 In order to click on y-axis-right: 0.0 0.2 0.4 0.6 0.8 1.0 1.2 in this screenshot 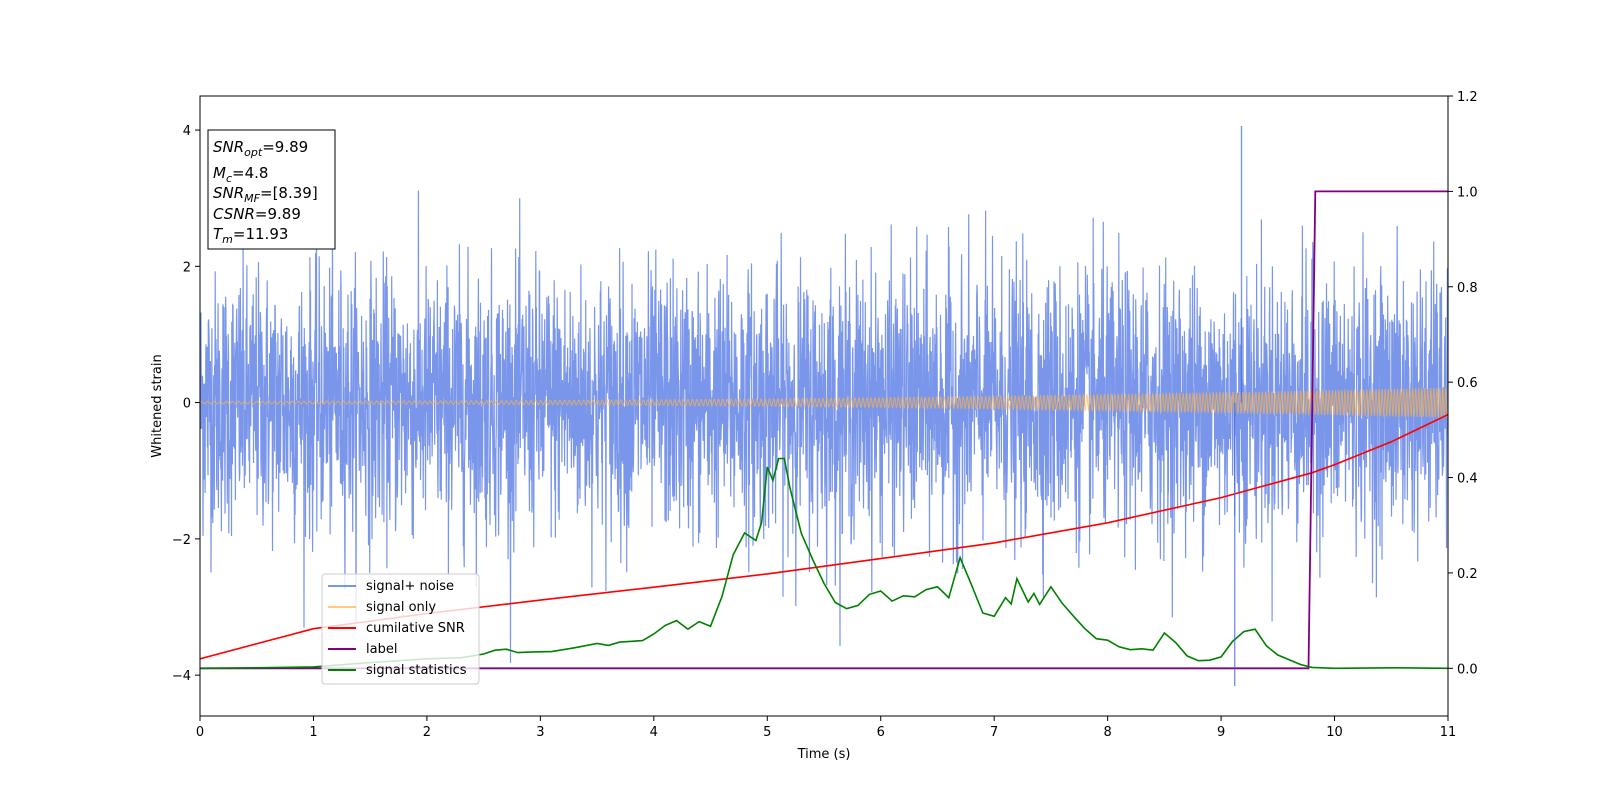, I will do `click(1463, 383)`.